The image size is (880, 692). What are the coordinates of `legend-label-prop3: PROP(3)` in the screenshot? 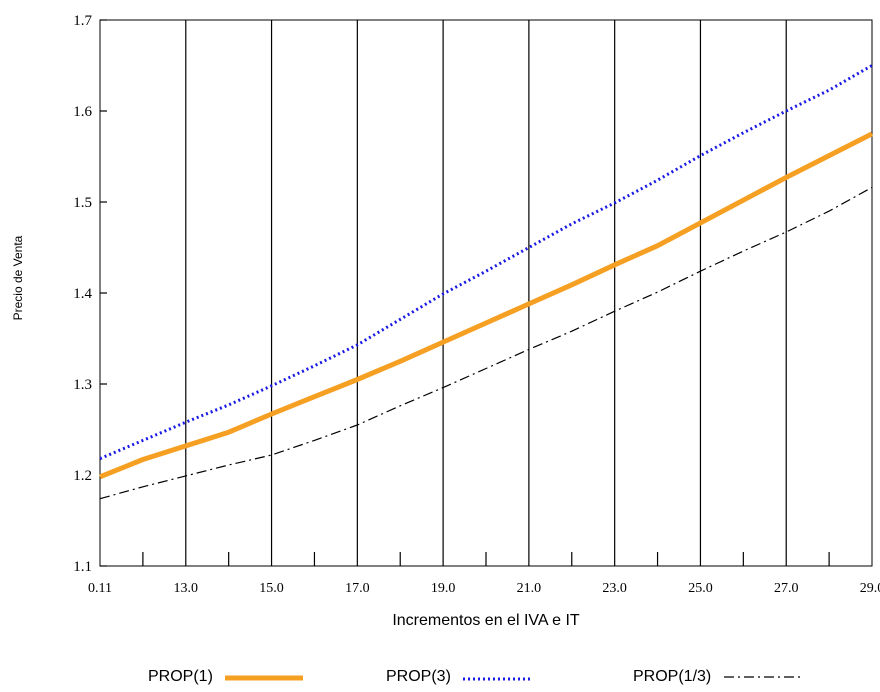 It's located at (418, 676).